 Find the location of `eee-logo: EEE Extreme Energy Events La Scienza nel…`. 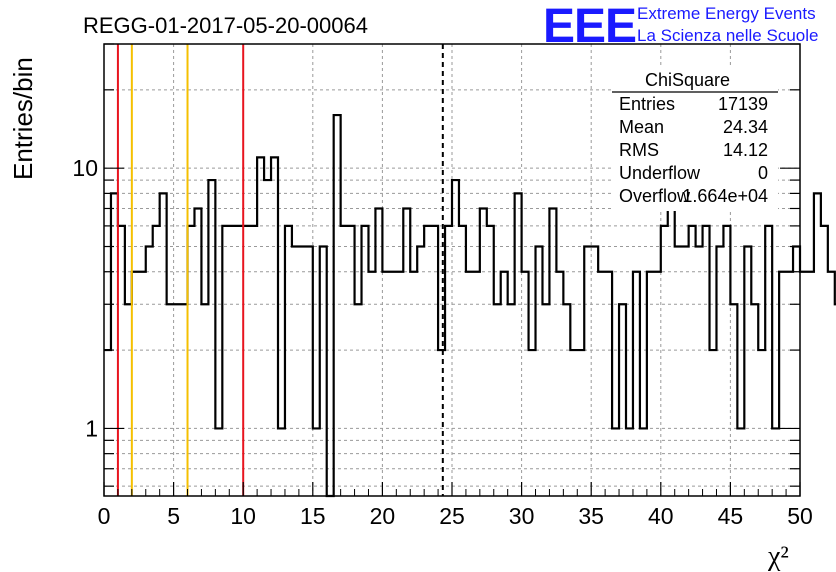

eee-logo: EEE Extreme Energy Events La Scienza nel… is located at coordinates (680, 26).